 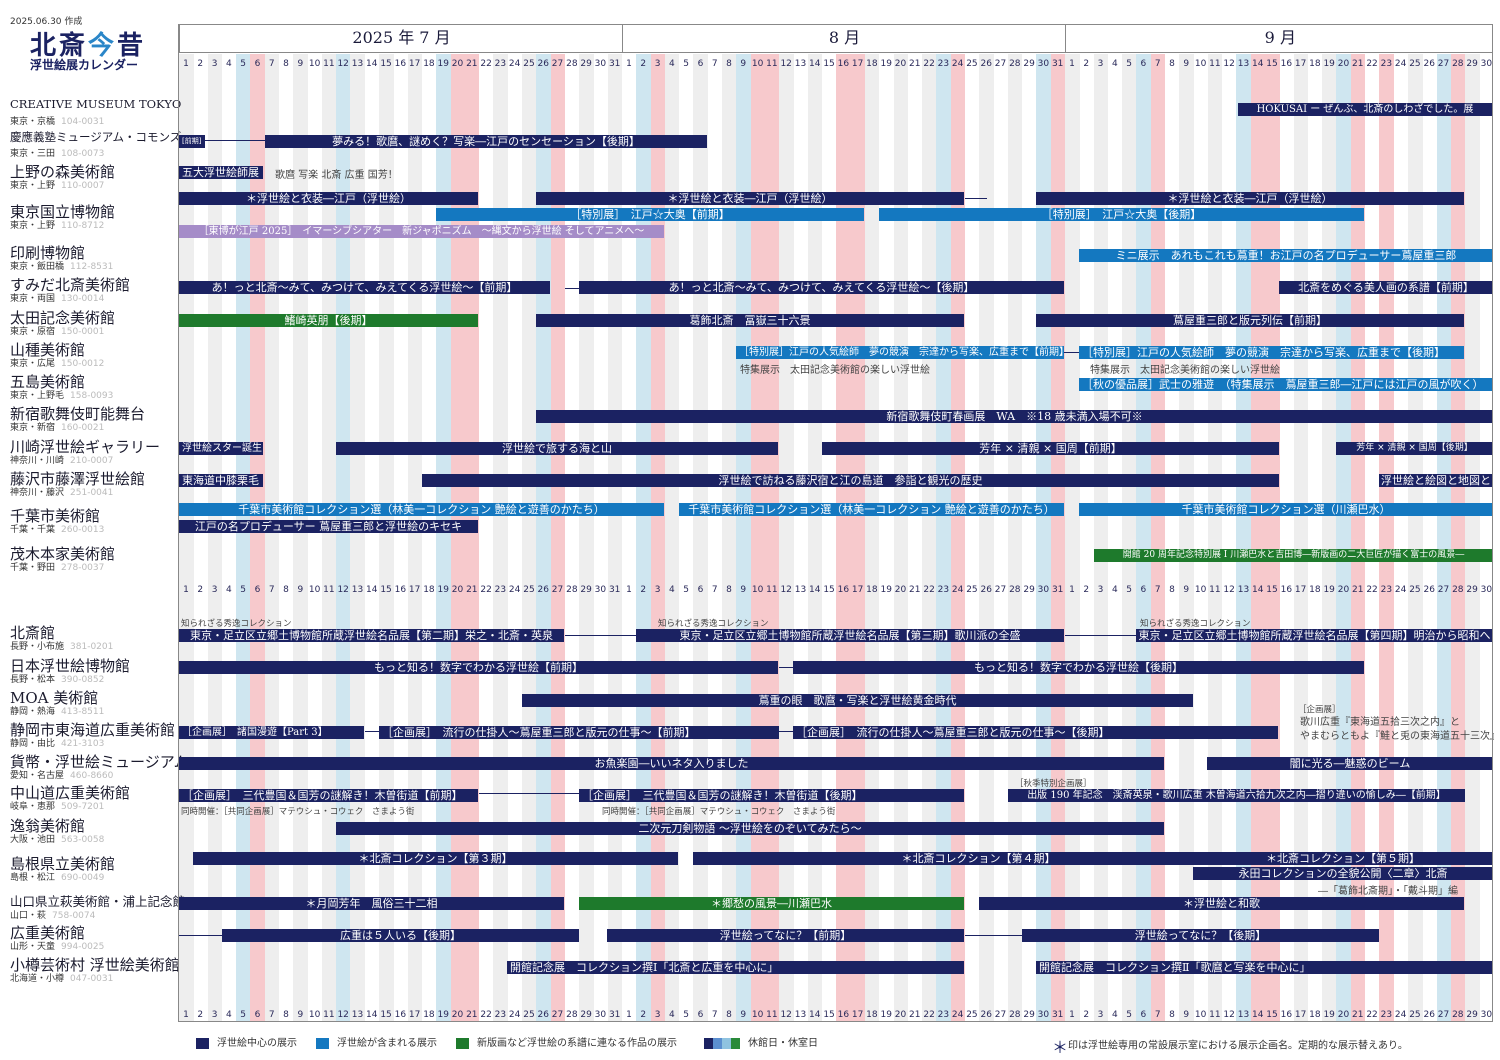 I want to click on museum-area: 東京・両国, so click(x=33, y=299).